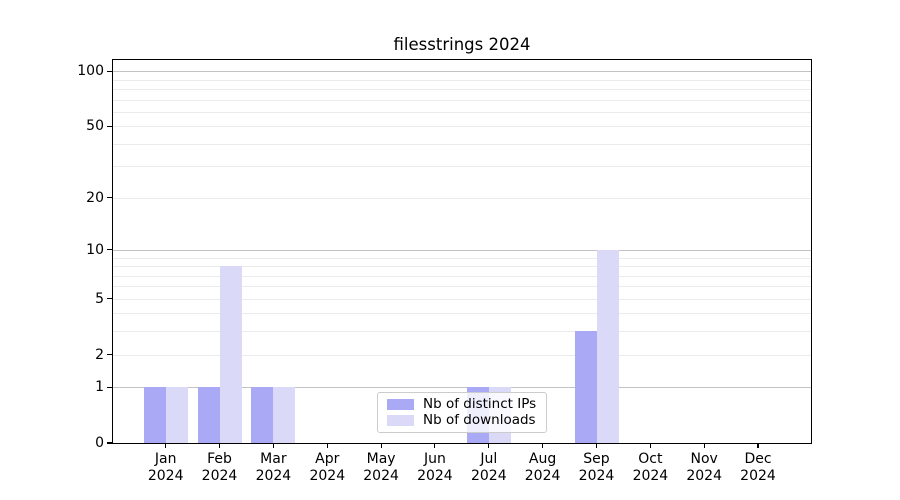  I want to click on x-tick-label: Jan 2024, so click(165, 467).